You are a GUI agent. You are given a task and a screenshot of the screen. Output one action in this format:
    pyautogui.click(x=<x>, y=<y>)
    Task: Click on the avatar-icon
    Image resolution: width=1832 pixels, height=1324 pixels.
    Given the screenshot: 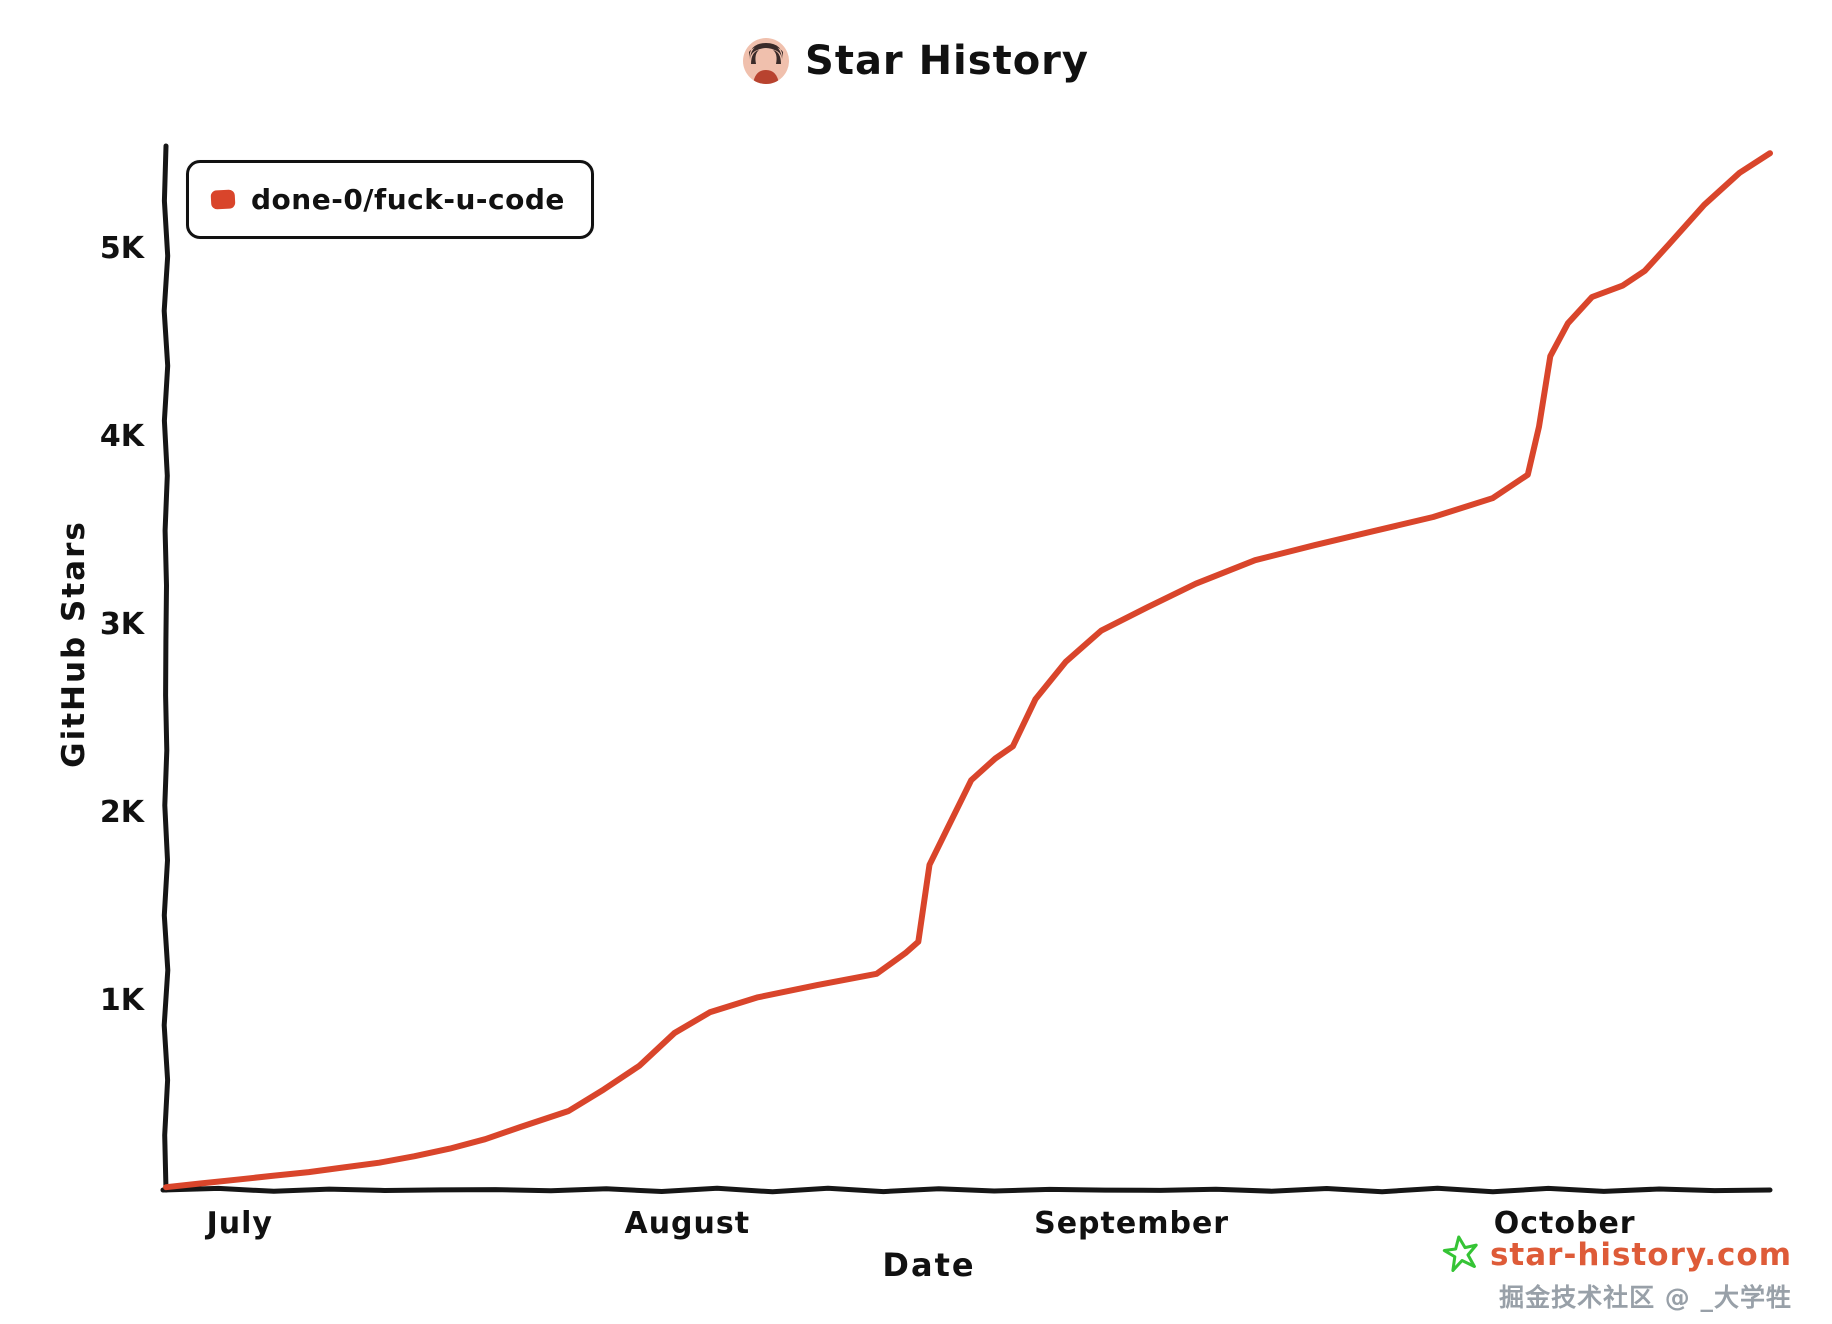 What is the action you would take?
    pyautogui.click(x=766, y=61)
    